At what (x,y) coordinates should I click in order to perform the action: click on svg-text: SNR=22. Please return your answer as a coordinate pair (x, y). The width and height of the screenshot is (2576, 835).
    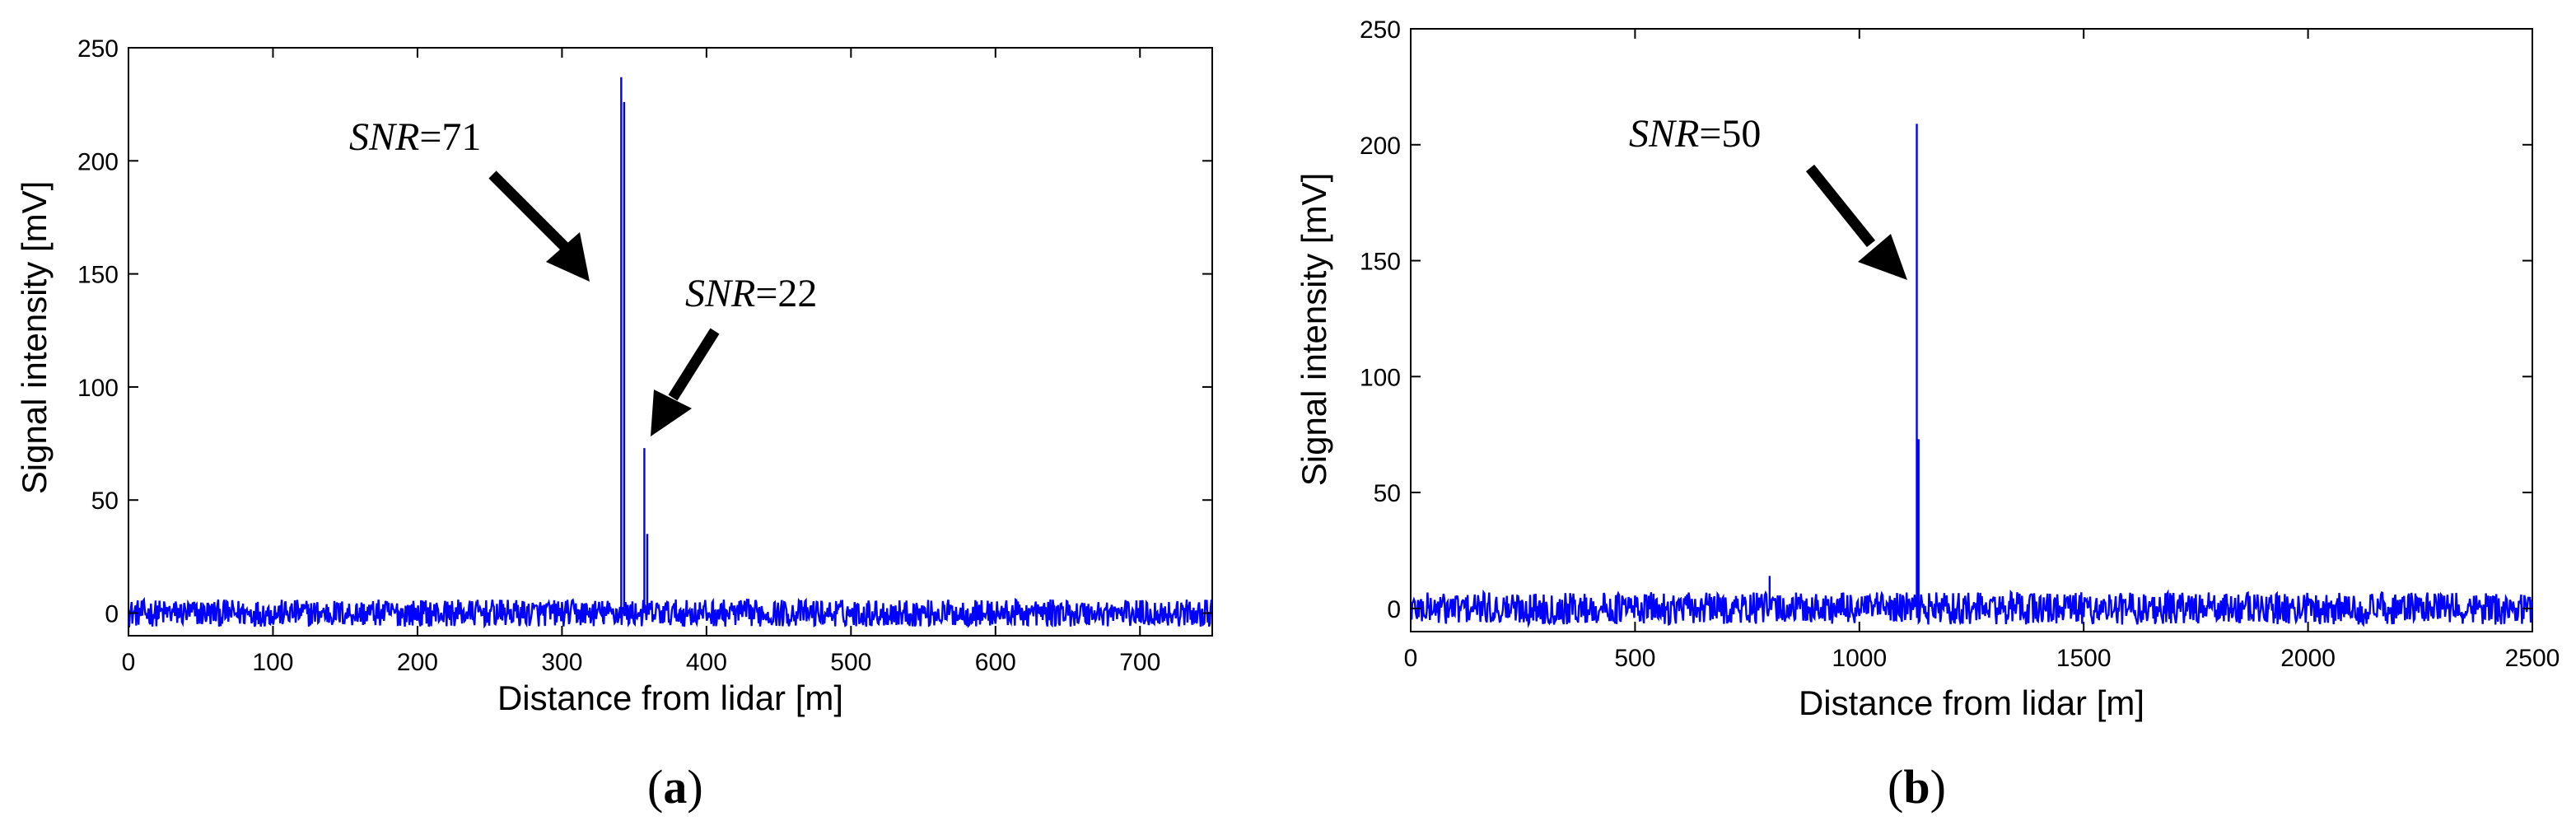
    Looking at the image, I should click on (751, 293).